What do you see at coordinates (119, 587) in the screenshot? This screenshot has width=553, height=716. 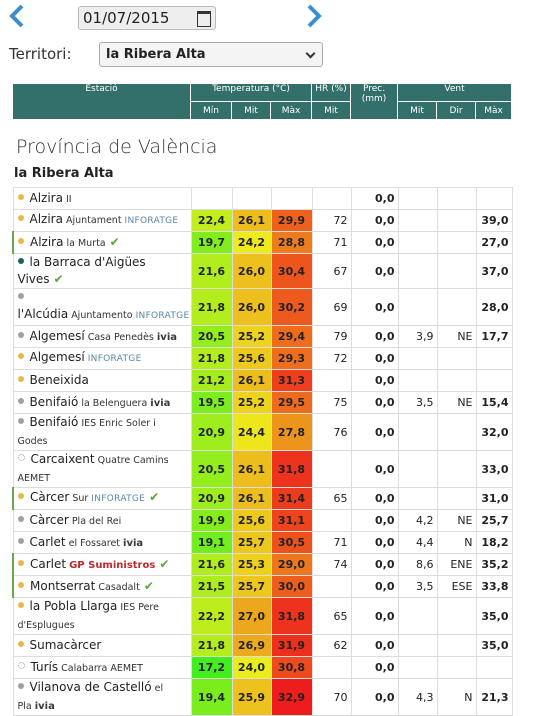 I see `station-detail: Casadalt` at bounding box center [119, 587].